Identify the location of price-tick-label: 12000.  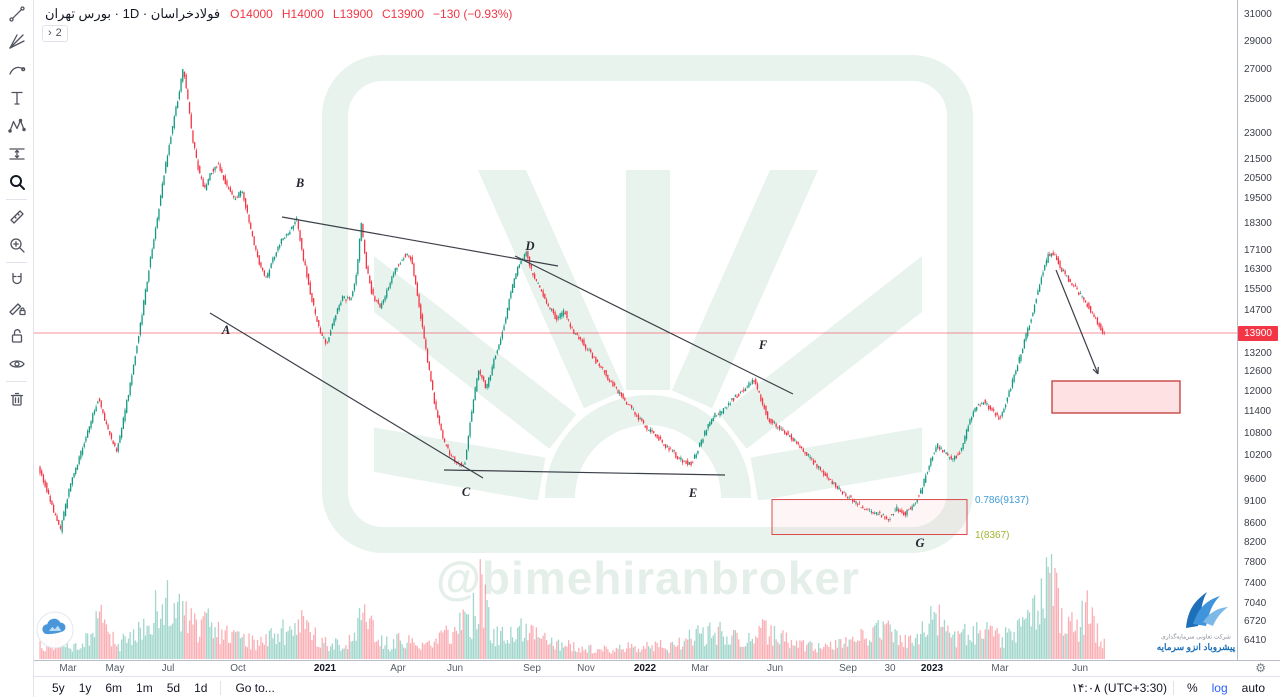
(1258, 391).